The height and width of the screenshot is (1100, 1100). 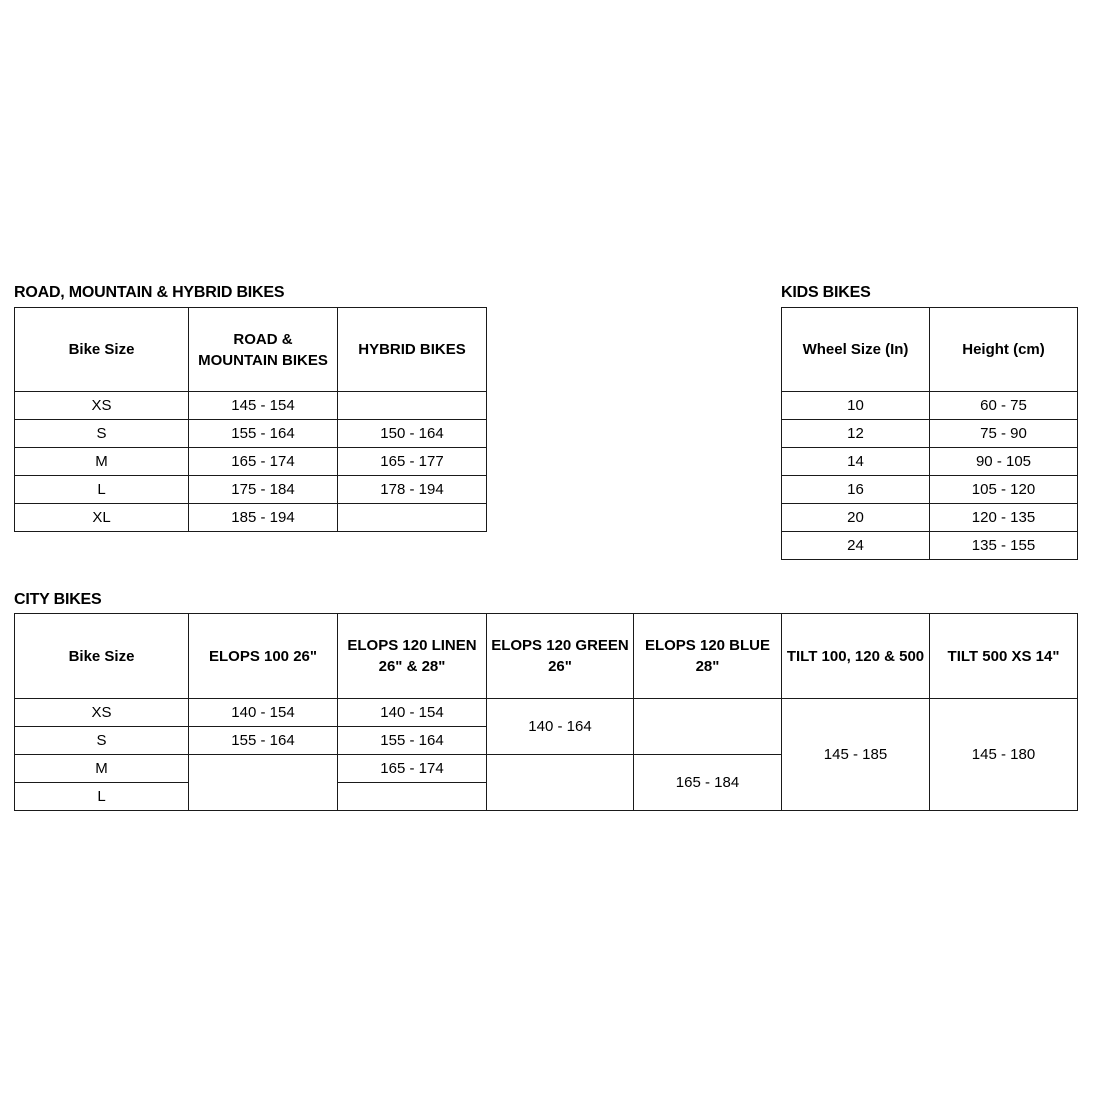 I want to click on column-header-elops-120-green: ELOPS 120 GREEN 26", so click(x=560, y=656).